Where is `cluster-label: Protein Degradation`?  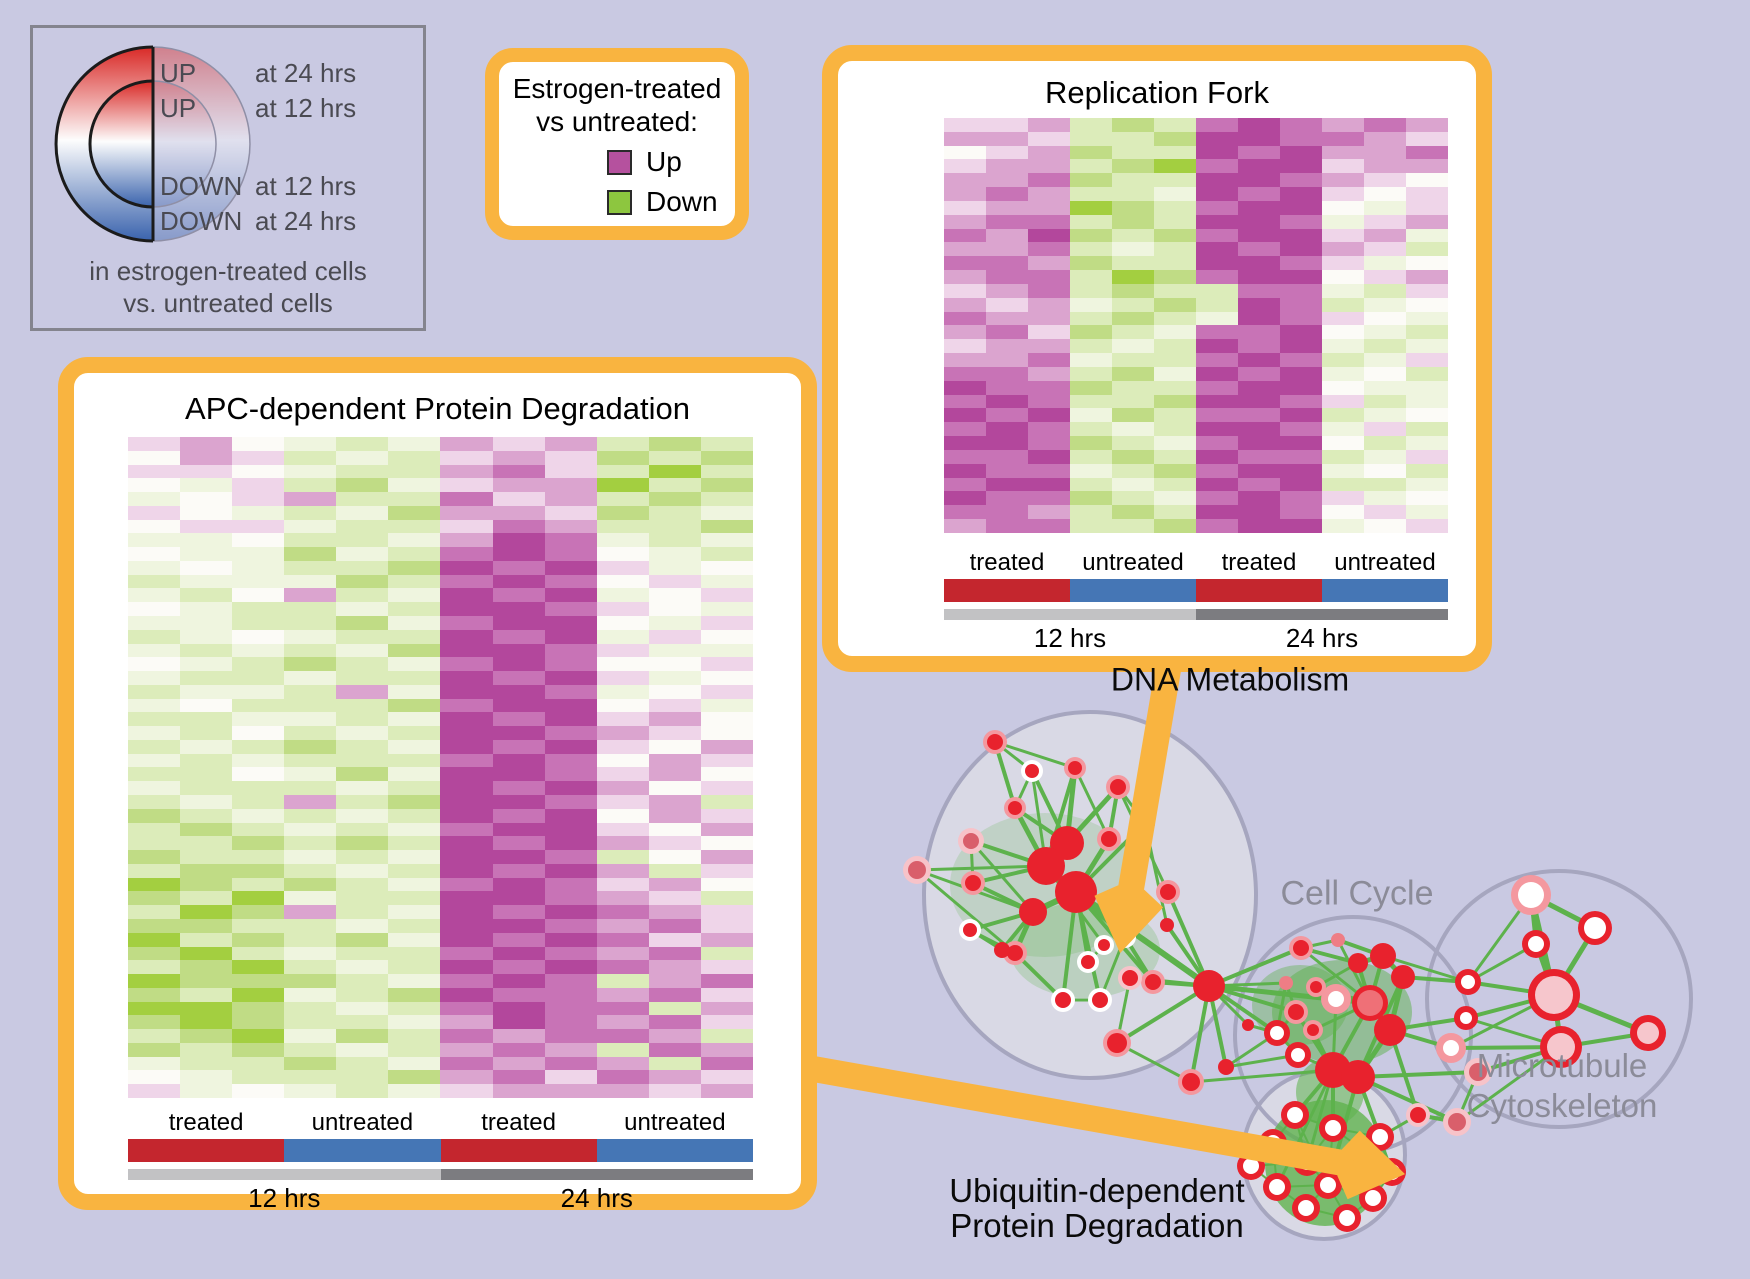
cluster-label: Protein Degradation is located at coordinates (1097, 1225).